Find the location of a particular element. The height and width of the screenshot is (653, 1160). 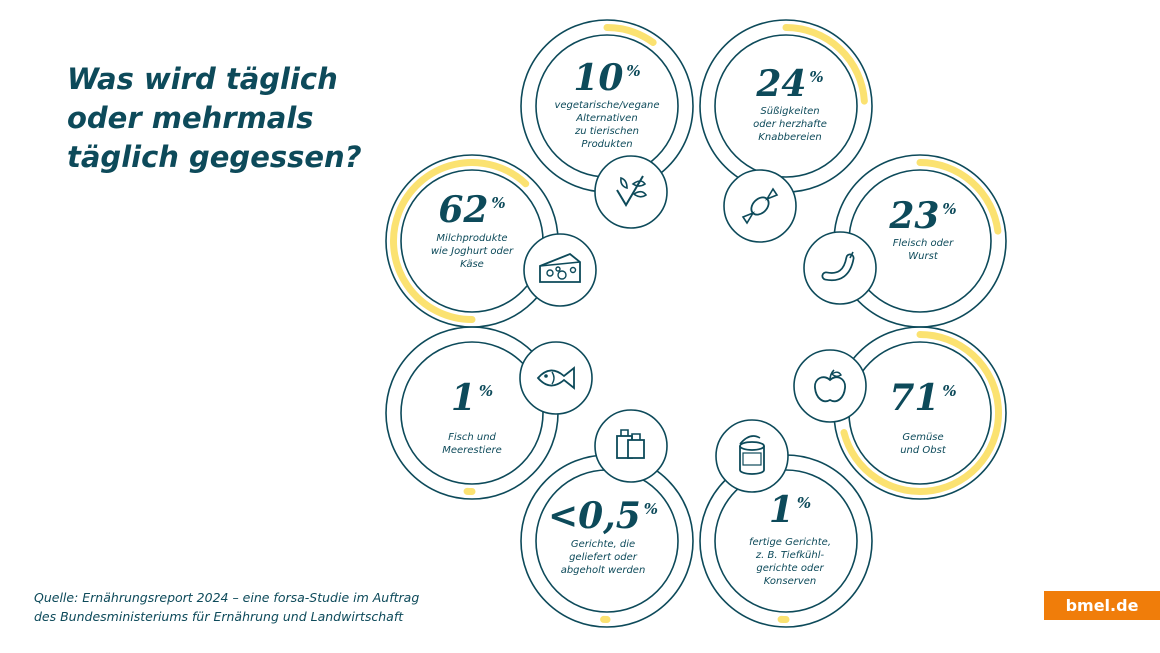

category-label-line: Alternativen is located at coordinates (606, 118).